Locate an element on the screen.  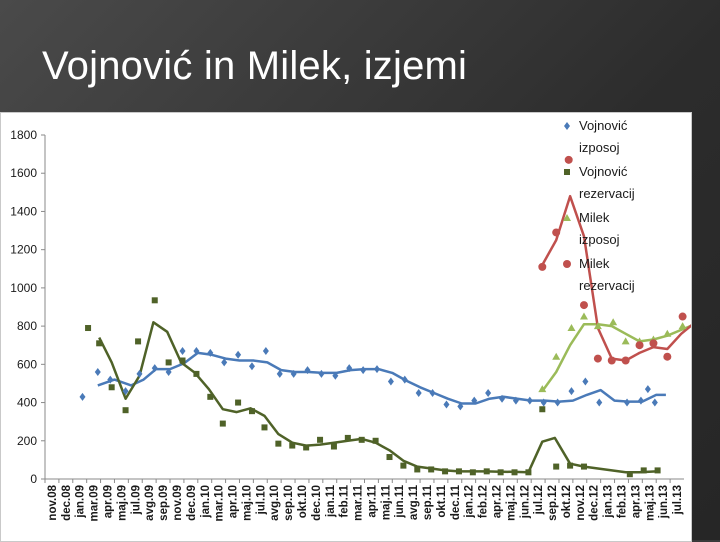
x-tick-label: jan.10 is located at coordinates (206, 502).